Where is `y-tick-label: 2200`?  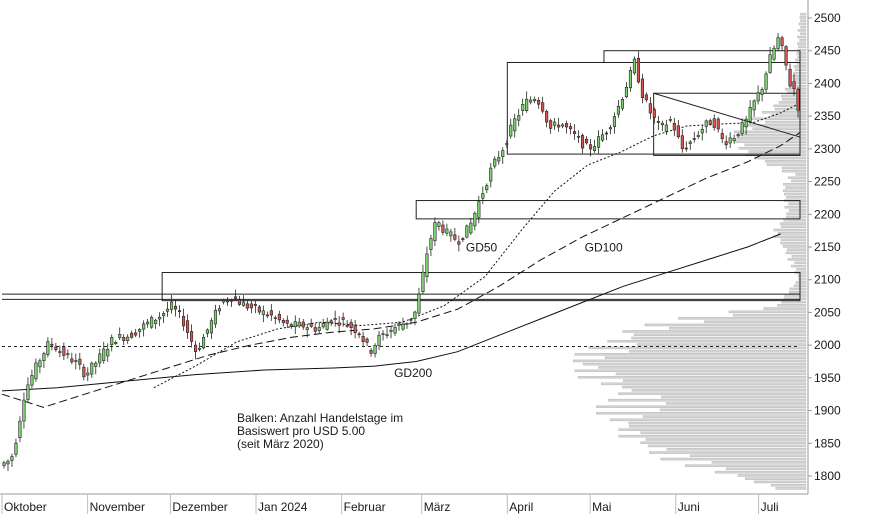
y-tick-label: 2200 is located at coordinates (827, 214).